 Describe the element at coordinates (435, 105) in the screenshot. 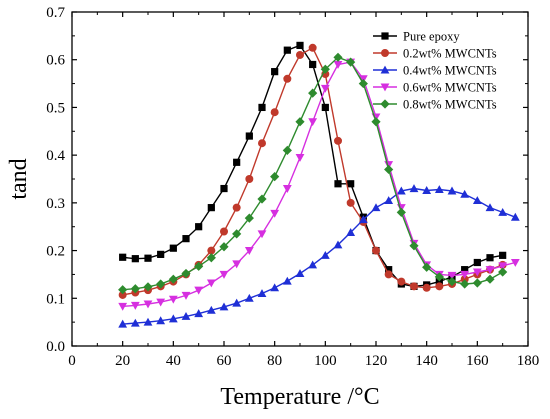

I see `legend-item-5: 0.8wt% MWCNTs` at that location.